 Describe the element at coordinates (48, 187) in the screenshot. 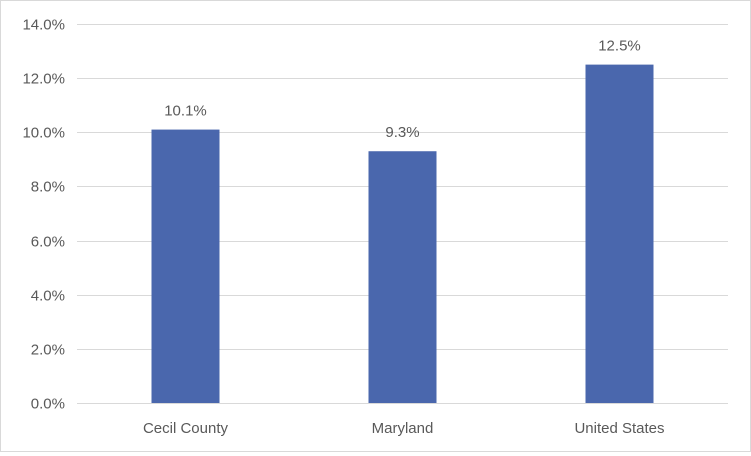

I see `y-tick-label: 8.0%` at that location.